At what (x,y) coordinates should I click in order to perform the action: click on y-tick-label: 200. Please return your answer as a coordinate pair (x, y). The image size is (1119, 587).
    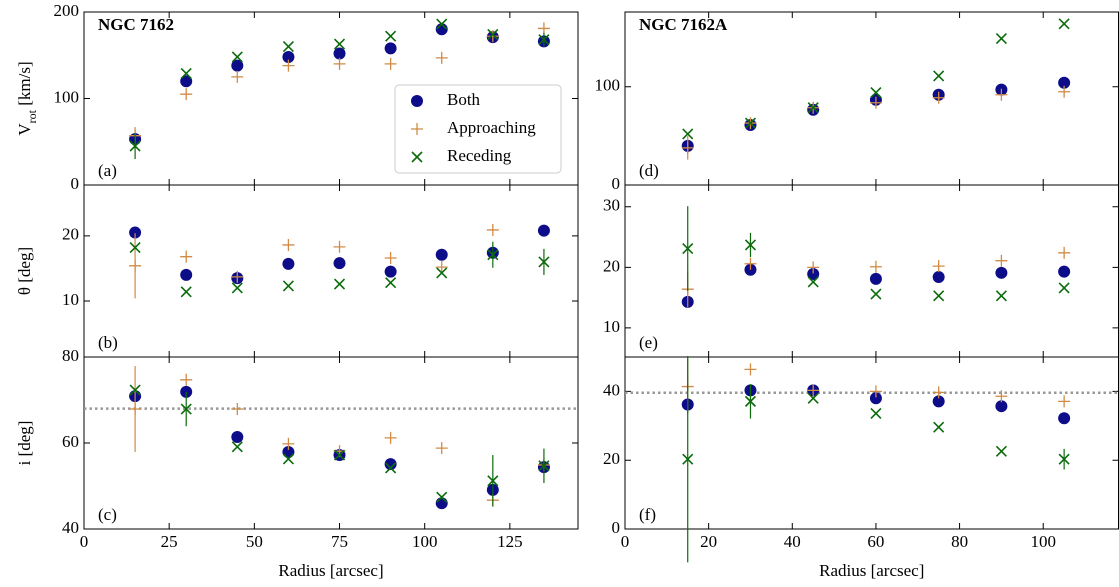
    Looking at the image, I should click on (67, 10).